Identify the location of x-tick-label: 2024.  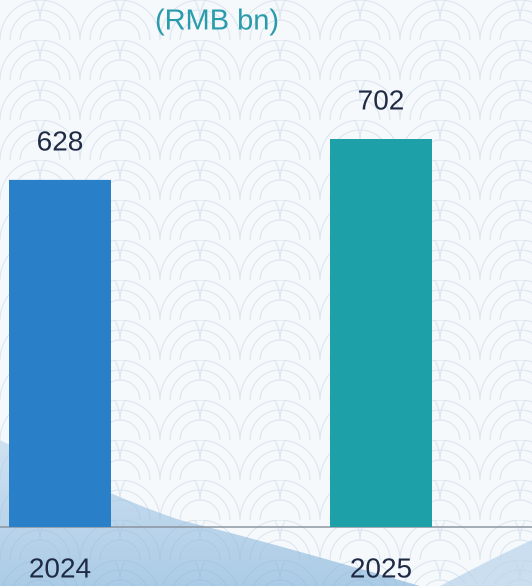
(60, 567).